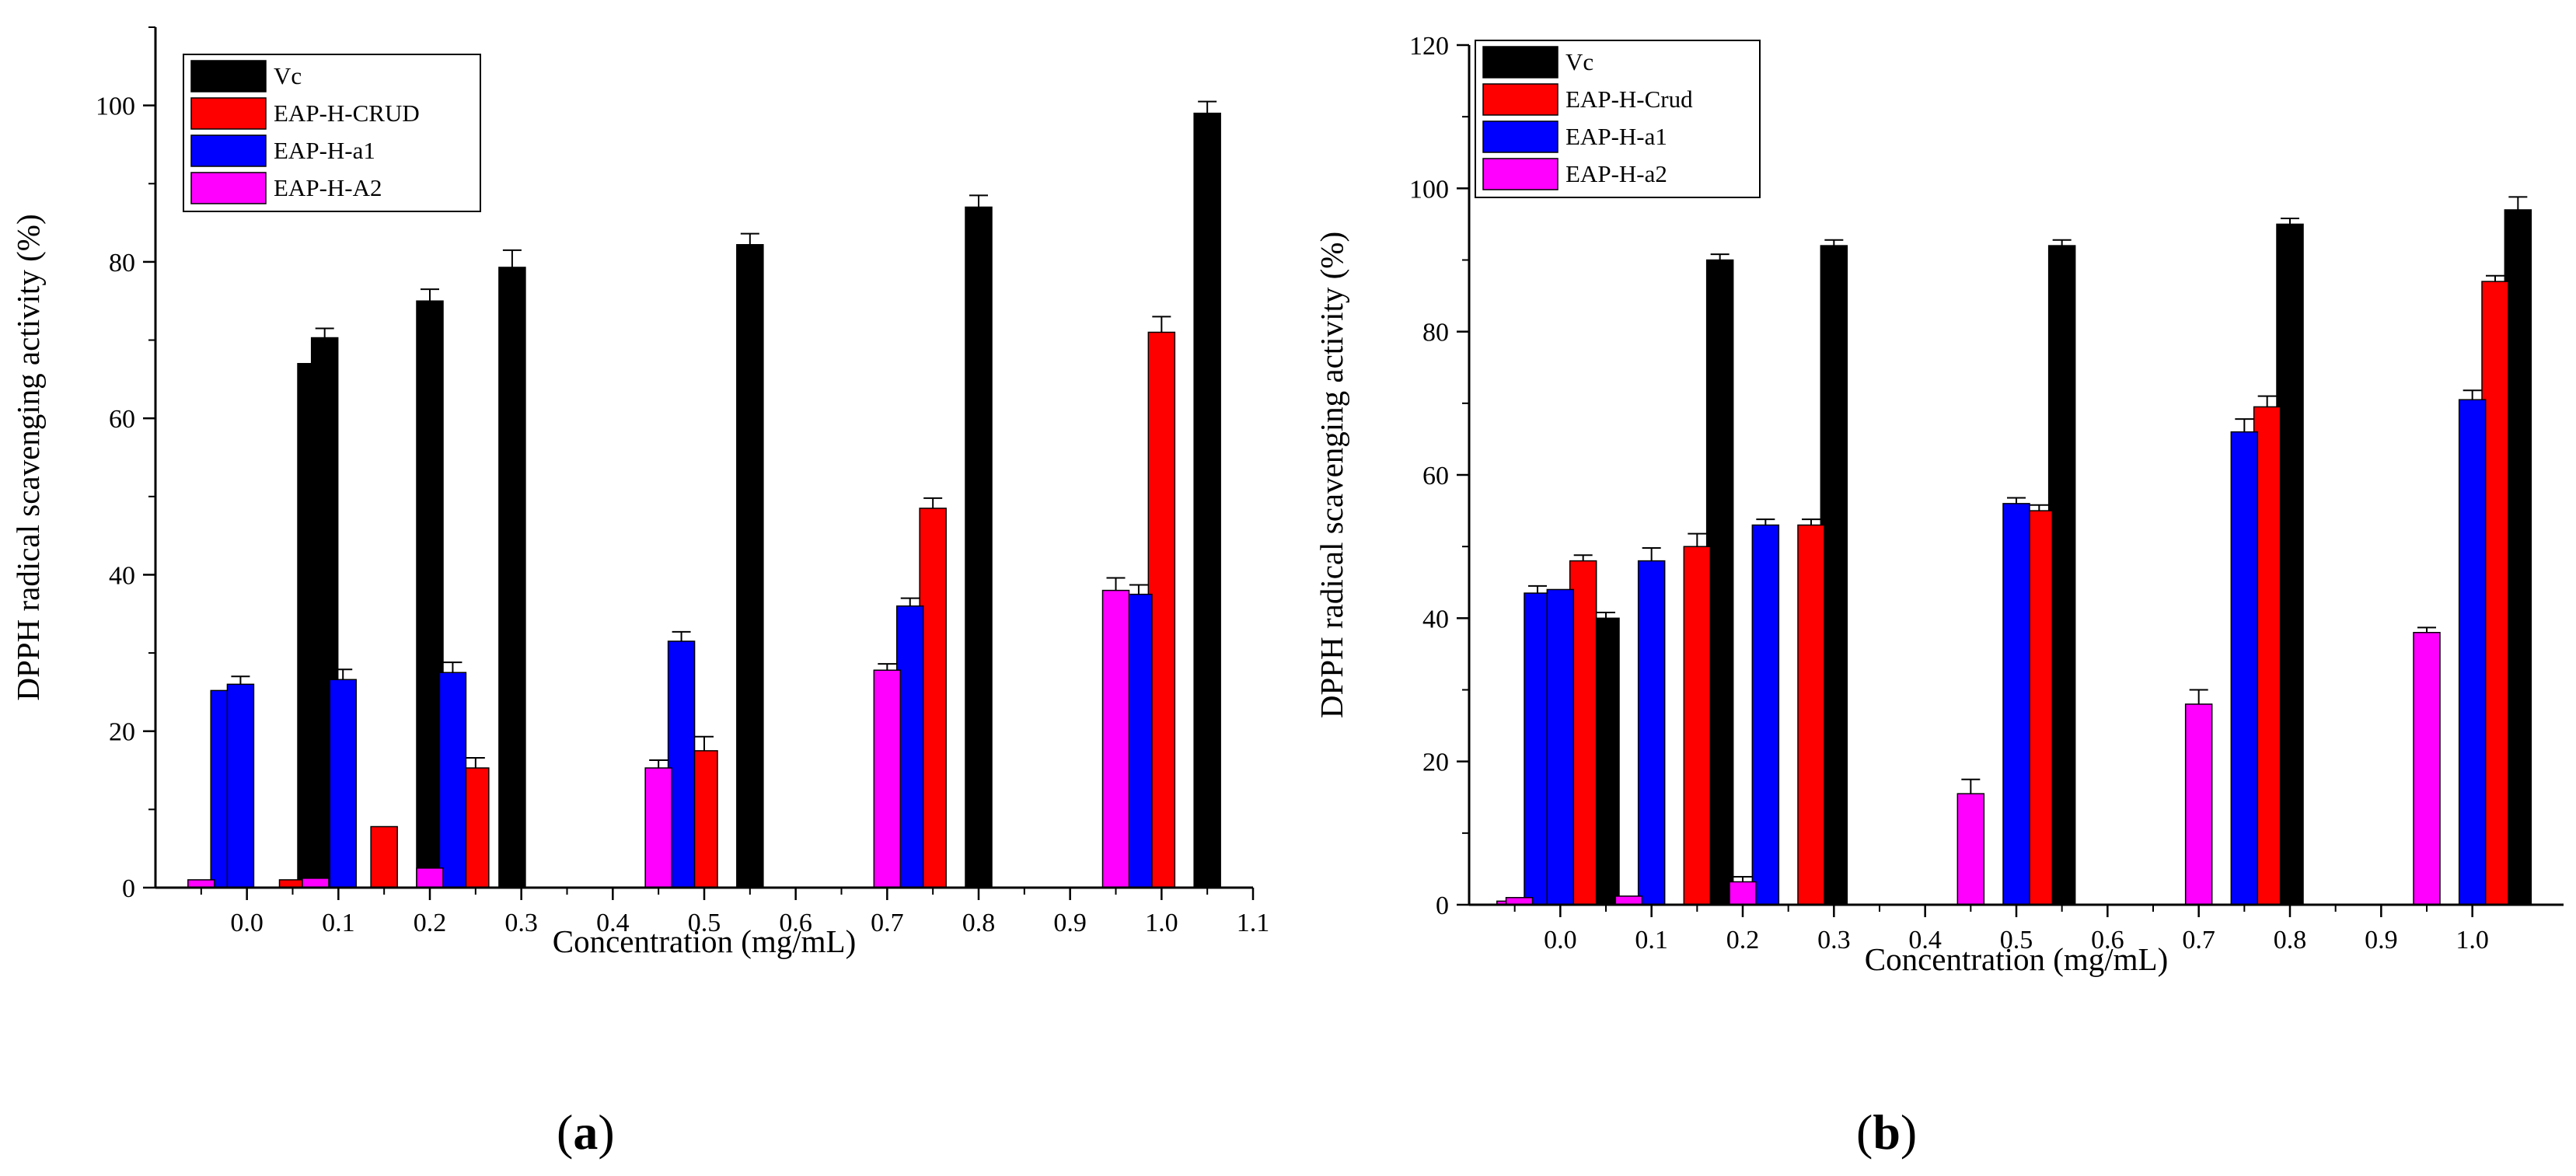  What do you see at coordinates (122, 263) in the screenshot?
I see `chart-a-ytick-label-4: 80` at bounding box center [122, 263].